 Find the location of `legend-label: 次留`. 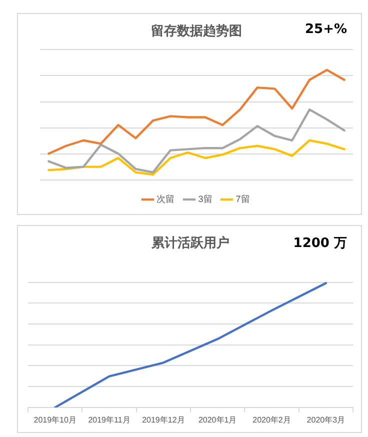

legend-label: 次留 is located at coordinates (165, 199).